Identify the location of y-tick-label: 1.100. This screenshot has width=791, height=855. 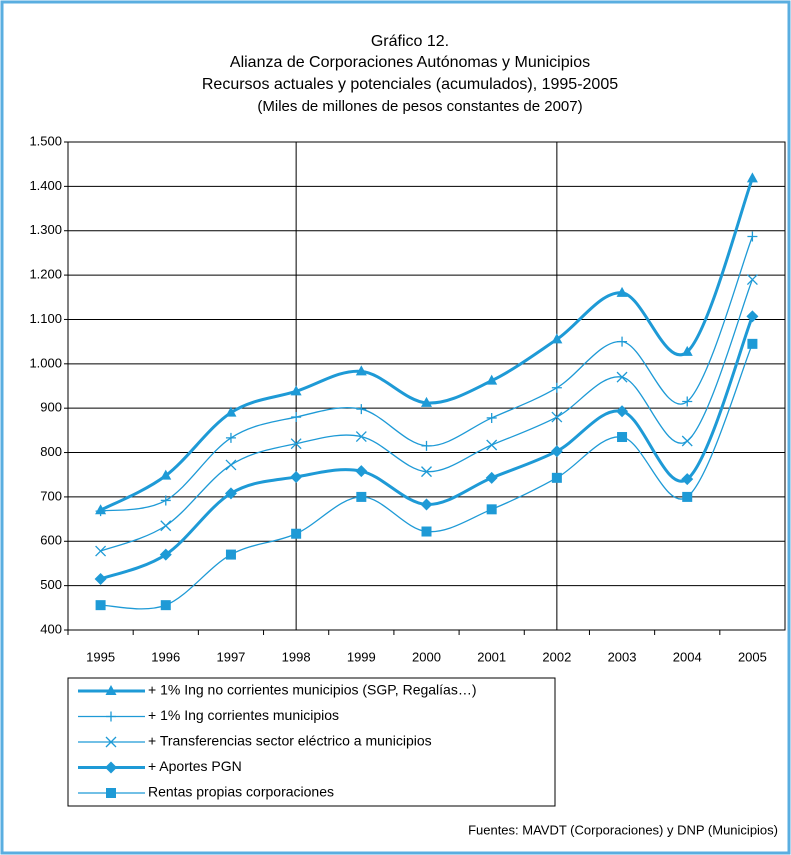
(45, 318).